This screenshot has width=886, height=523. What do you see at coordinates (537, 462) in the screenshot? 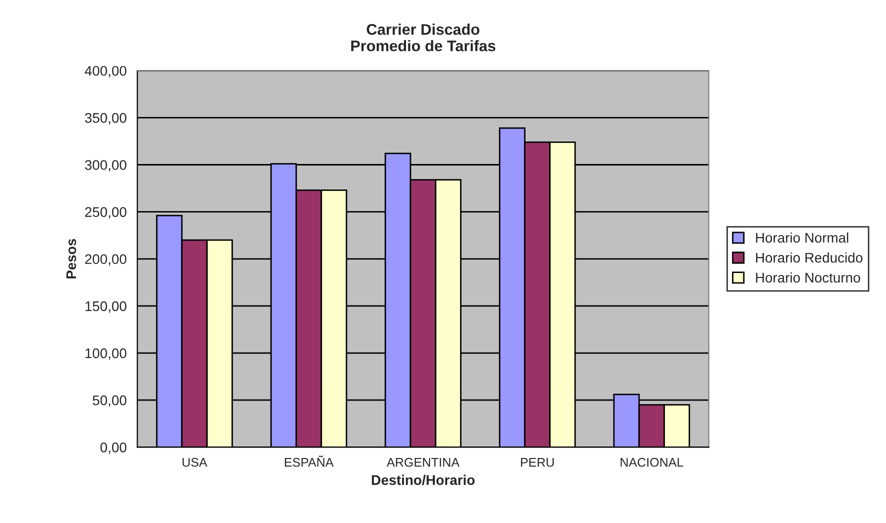
I see `x-tick-label: PERU` at bounding box center [537, 462].